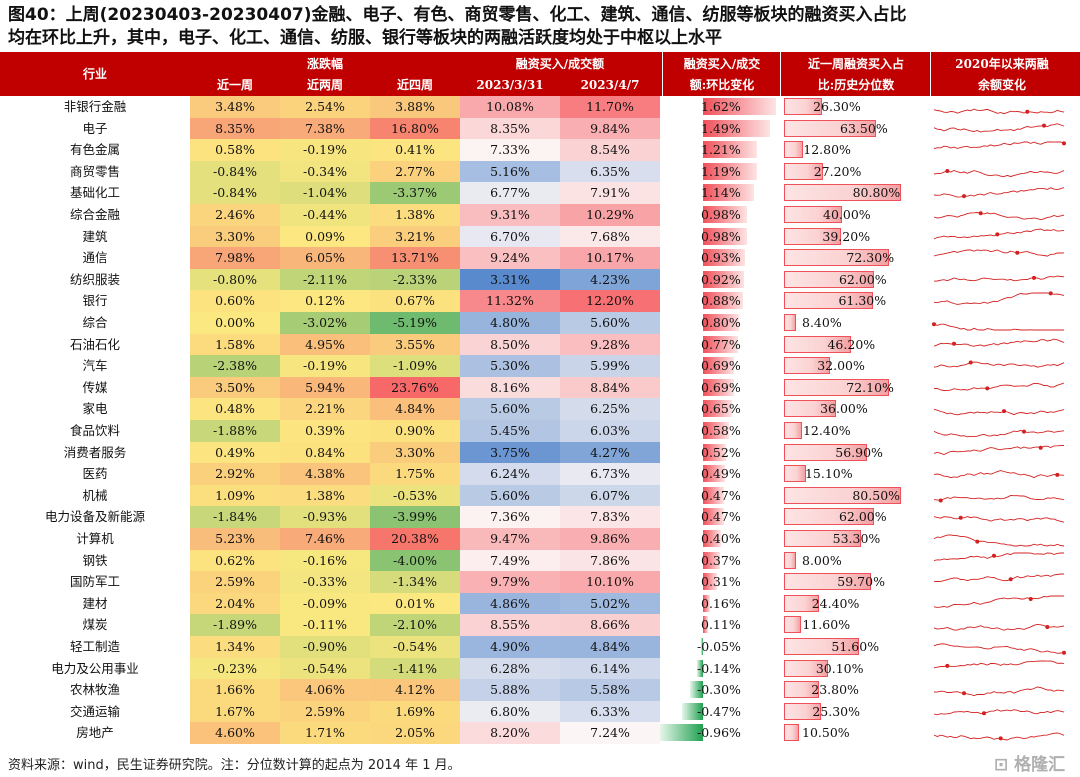  I want to click on percentile-value: 46.20%, so click(851, 344).